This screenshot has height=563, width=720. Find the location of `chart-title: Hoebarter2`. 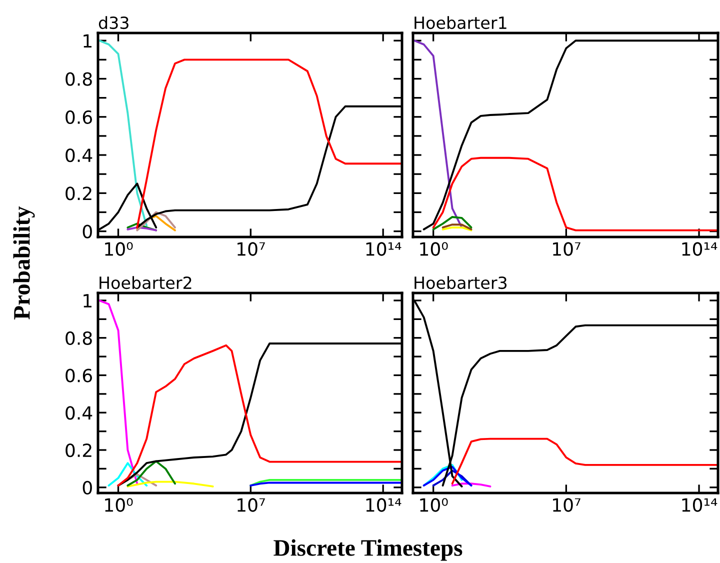

chart-title: Hoebarter2 is located at coordinates (146, 283).